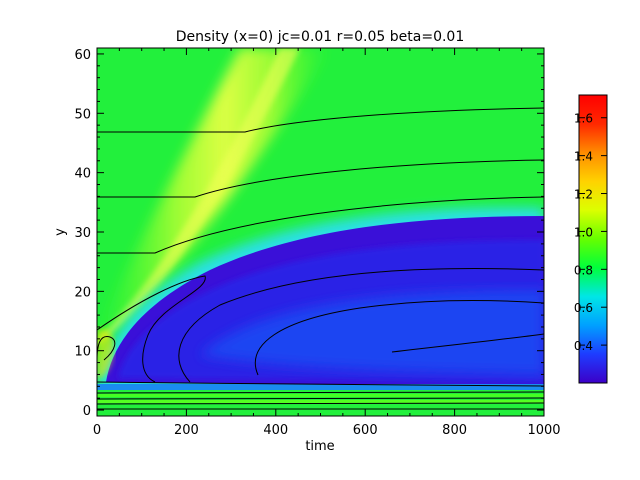 Image resolution: width=640 pixels, height=480 pixels. What do you see at coordinates (60, 232) in the screenshot?
I see `y-axis-label: y` at bounding box center [60, 232].